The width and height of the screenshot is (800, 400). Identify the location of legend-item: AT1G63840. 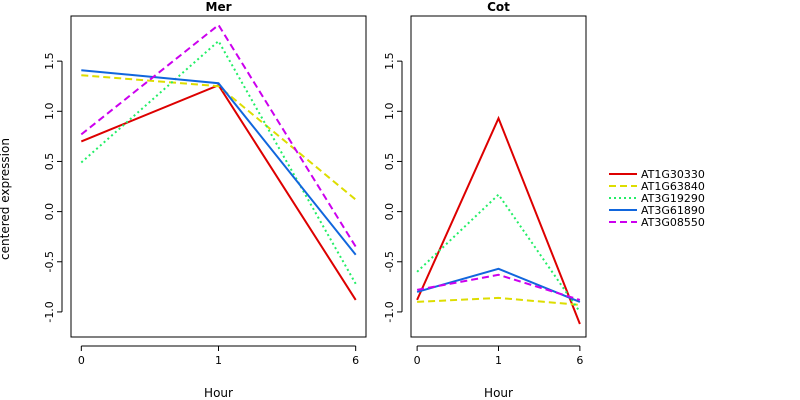
(657, 186).